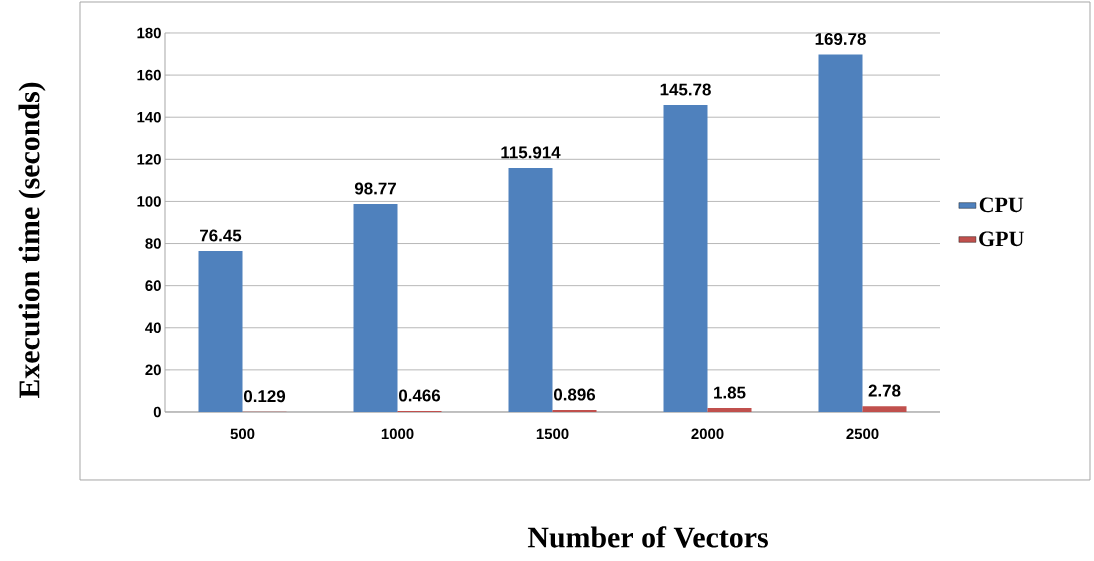 The height and width of the screenshot is (561, 1094). What do you see at coordinates (153, 370) in the screenshot?
I see `y-tick-label: 20` at bounding box center [153, 370].